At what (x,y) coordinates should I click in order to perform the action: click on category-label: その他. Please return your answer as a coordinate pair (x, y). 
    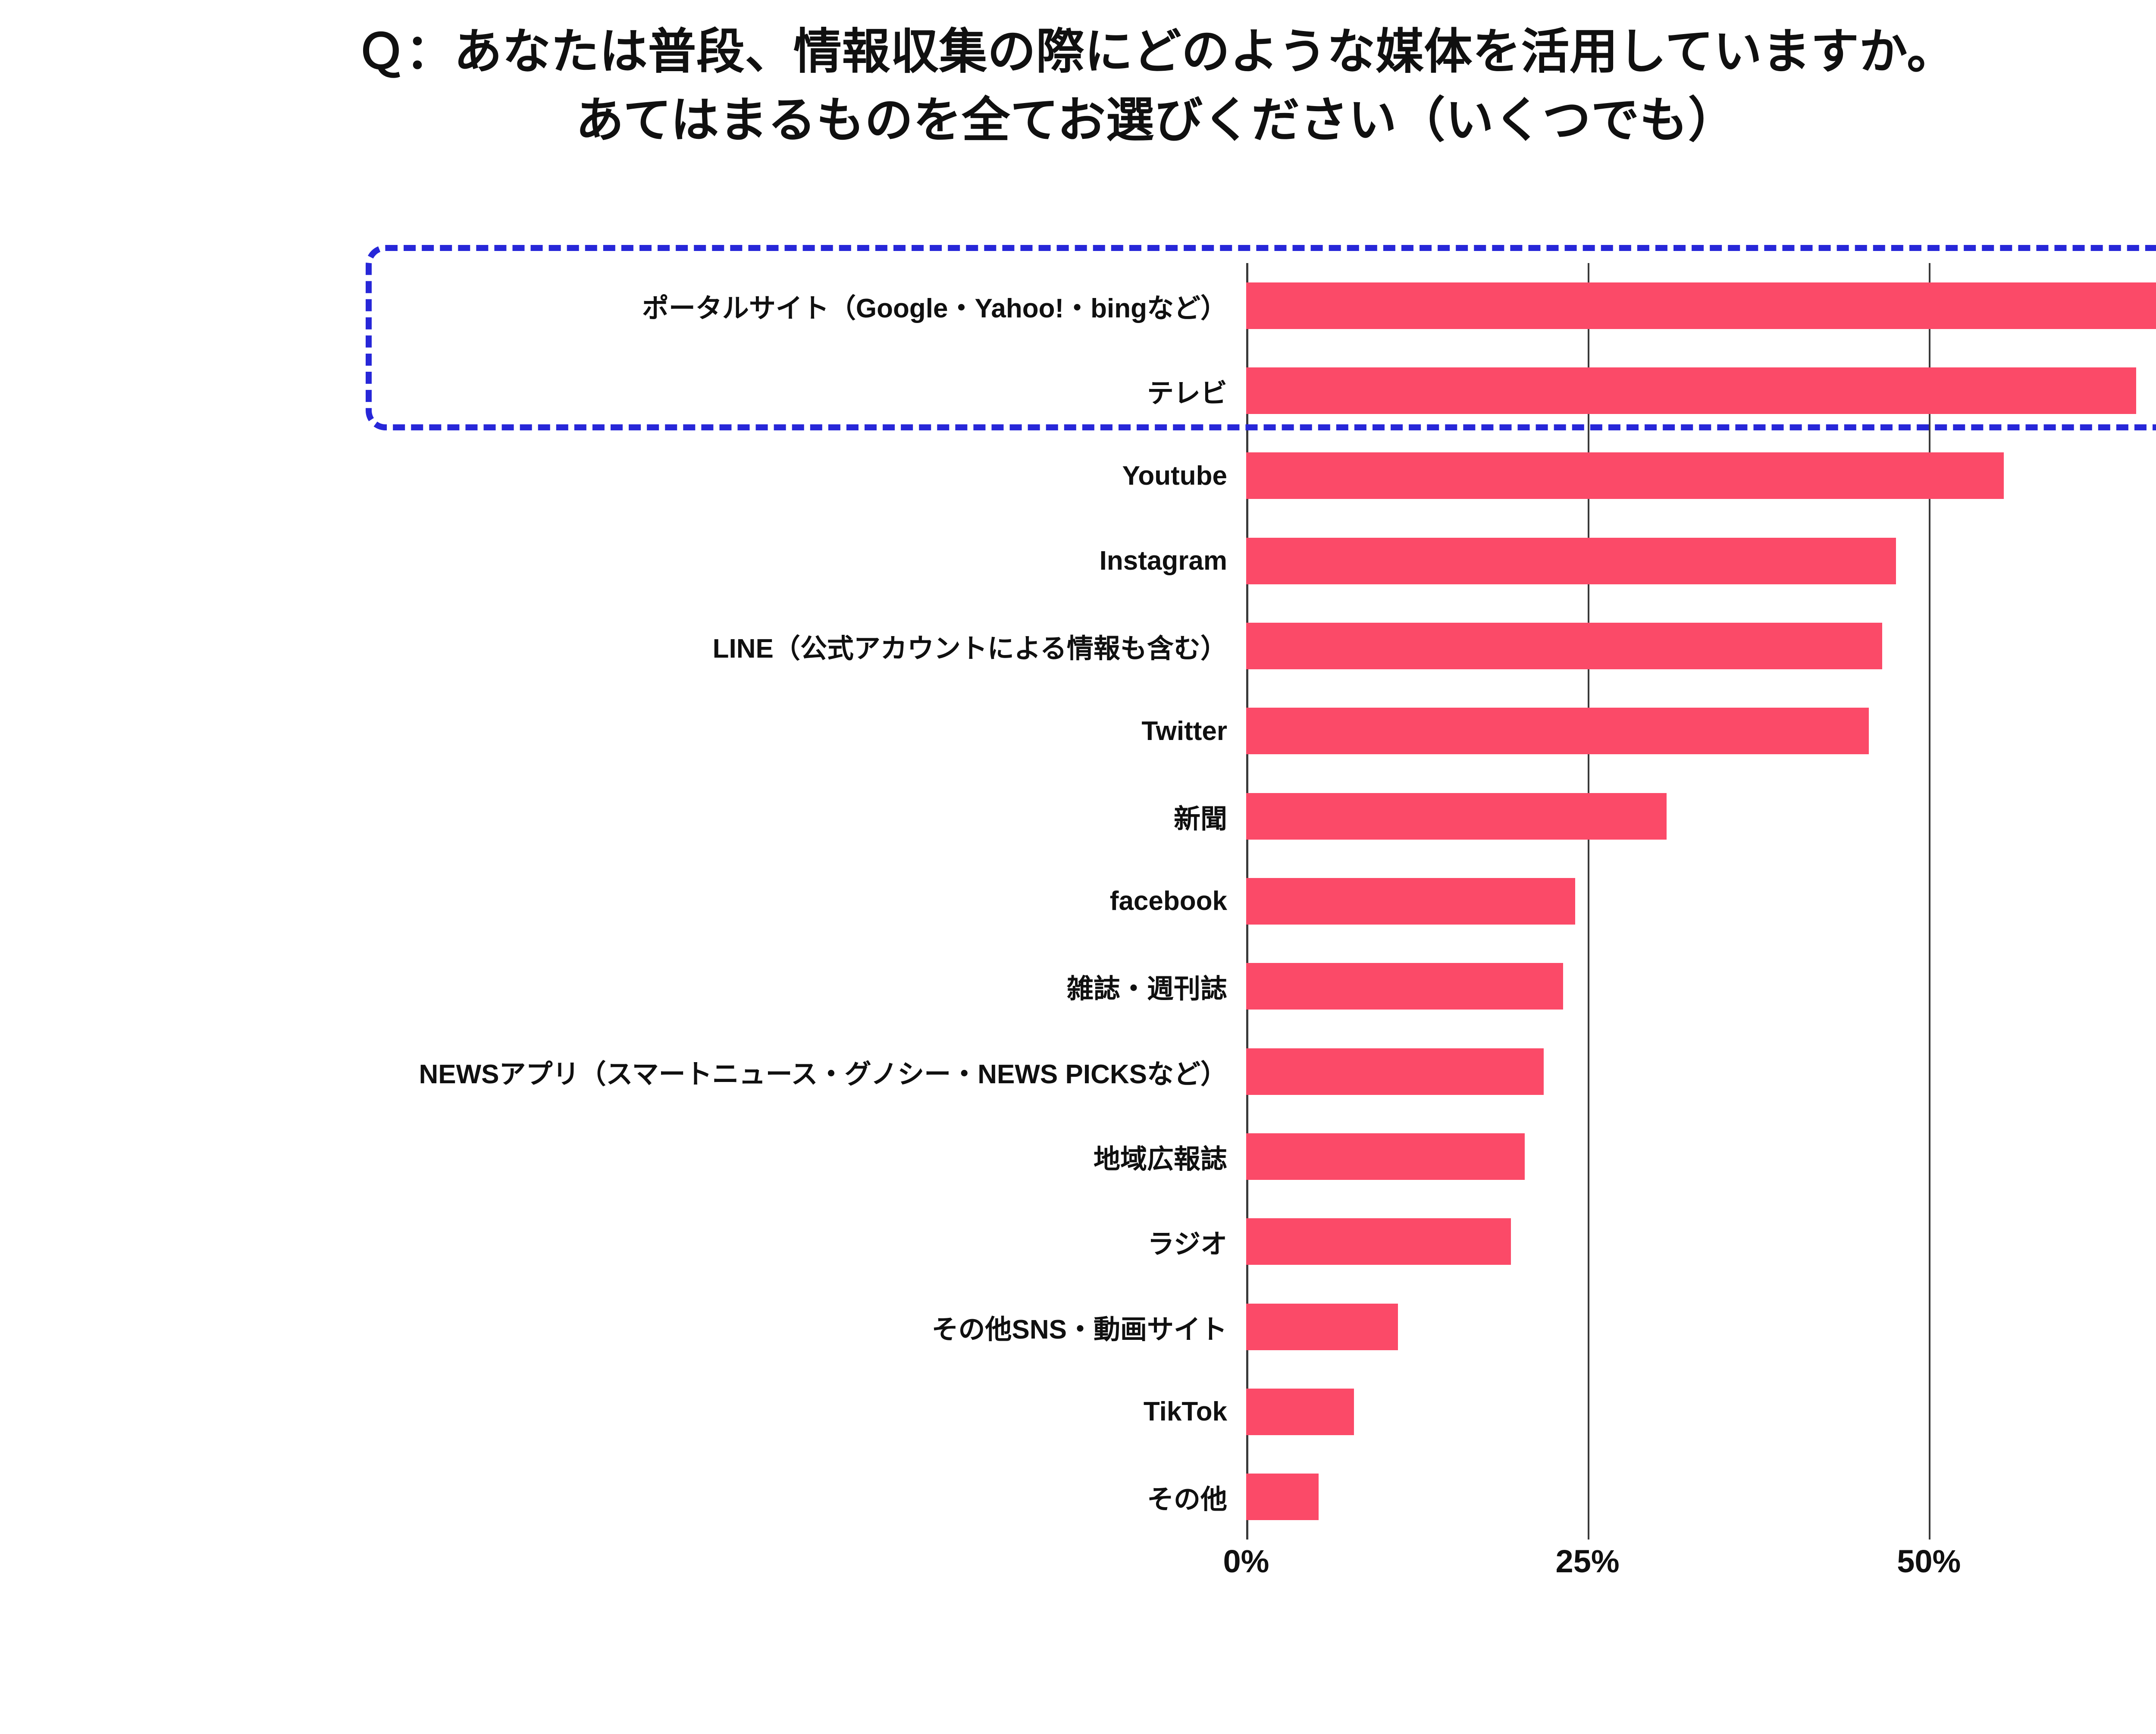
    Looking at the image, I should click on (1187, 1500).